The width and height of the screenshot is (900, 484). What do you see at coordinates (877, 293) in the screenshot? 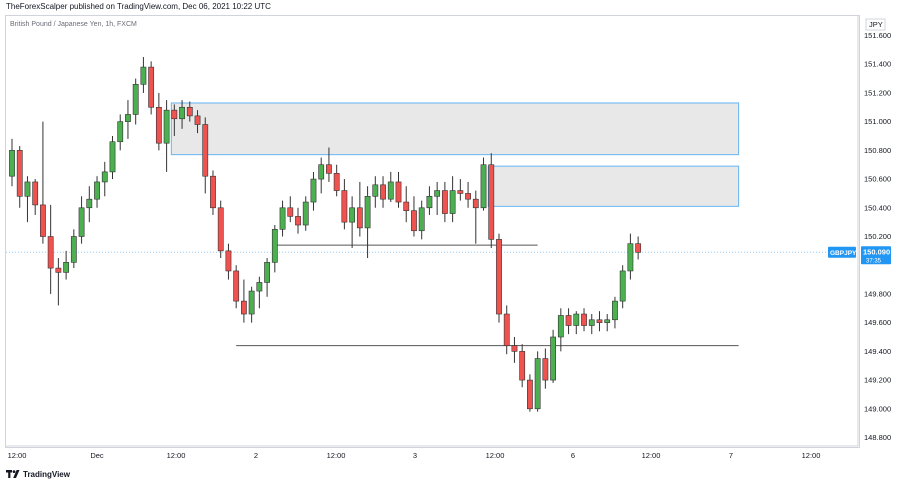
I see `y-tick-label: 149.800` at bounding box center [877, 293].